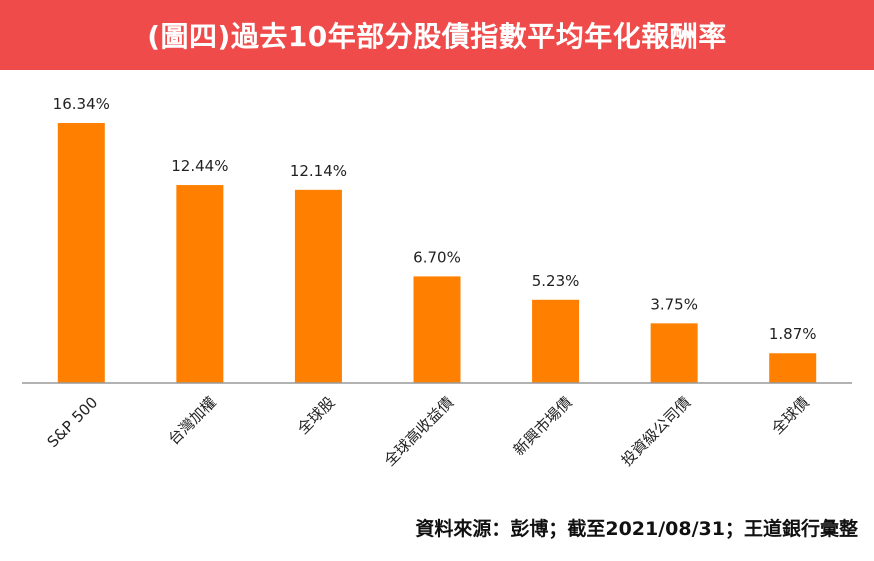  I want to click on value-label-3: 6.70%, so click(437, 257).